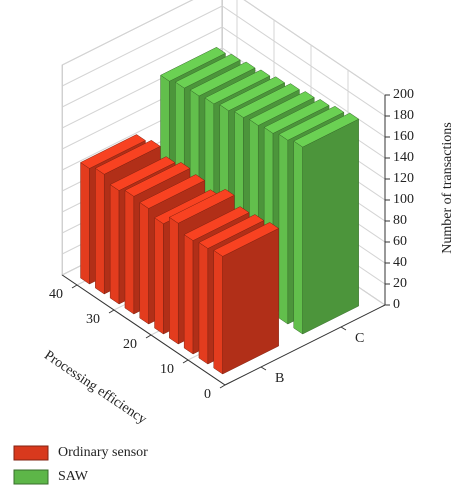 Image resolution: width=474 pixels, height=498 pixels. What do you see at coordinates (396, 304) in the screenshot?
I see `z-tick-label: 0` at bounding box center [396, 304].